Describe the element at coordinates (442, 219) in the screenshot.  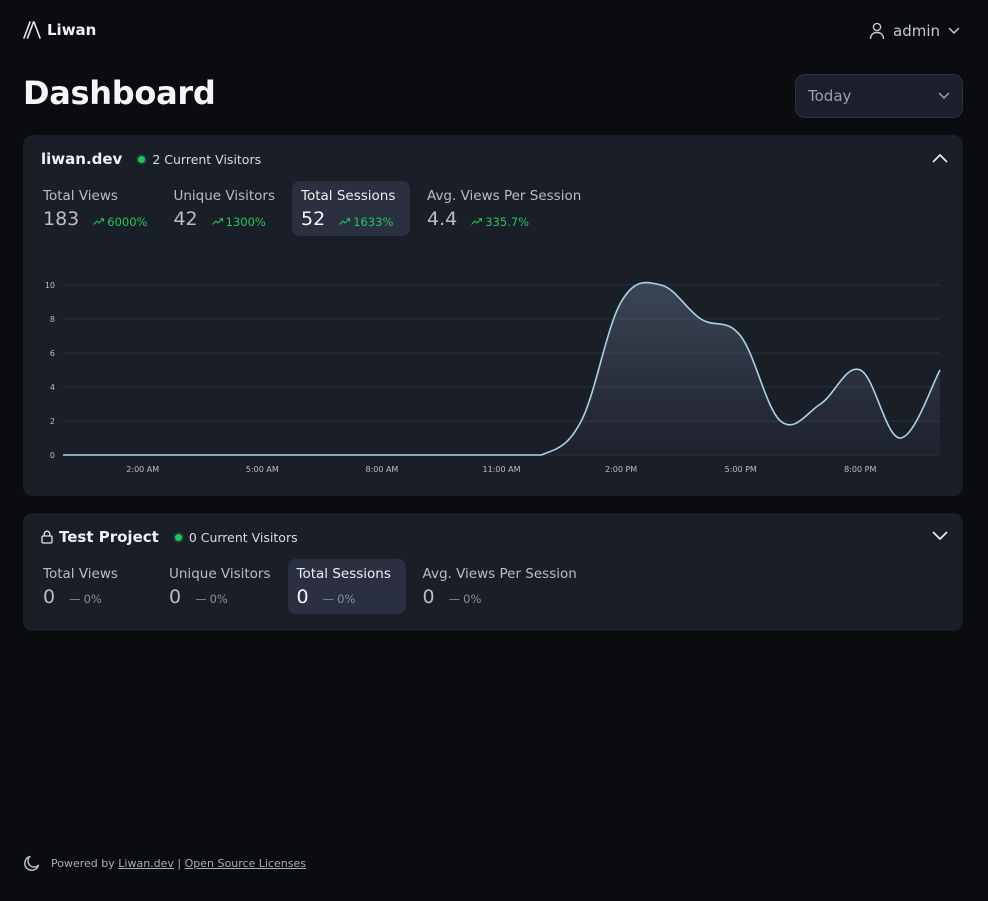
I see `stat-value: 4.4` at that location.